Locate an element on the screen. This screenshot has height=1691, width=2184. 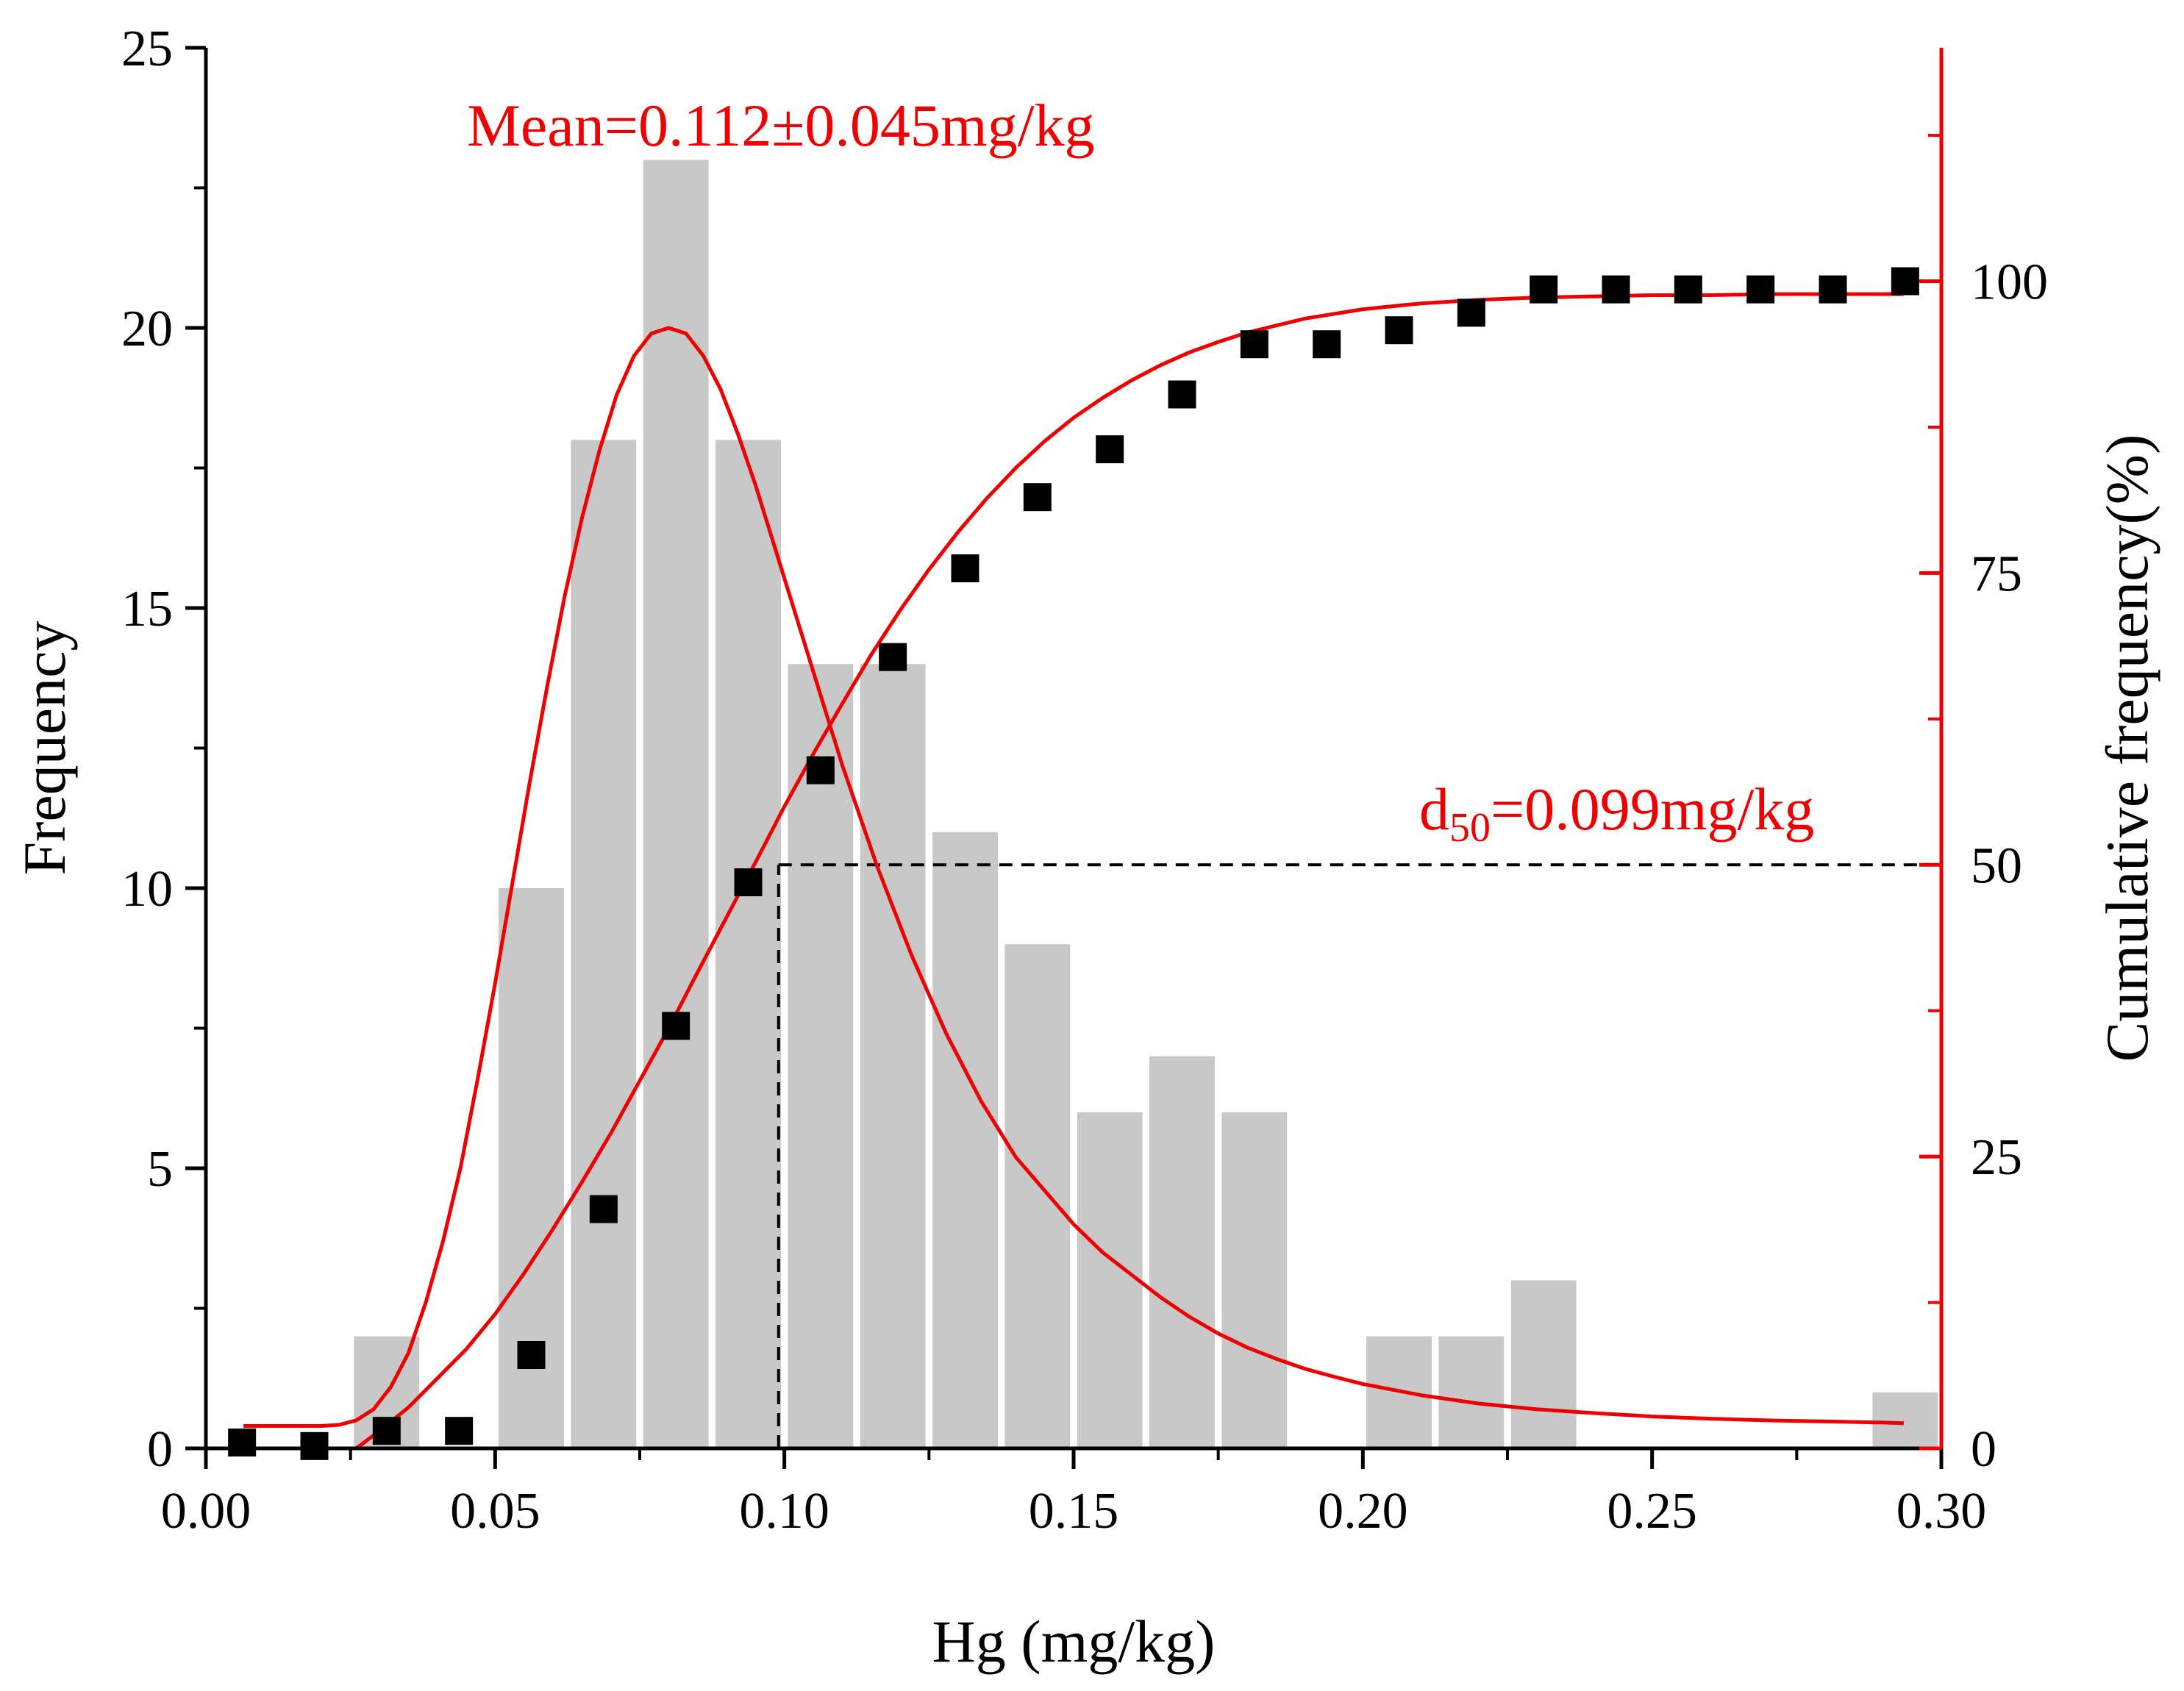
d50-prefix: d is located at coordinates (1434, 810).